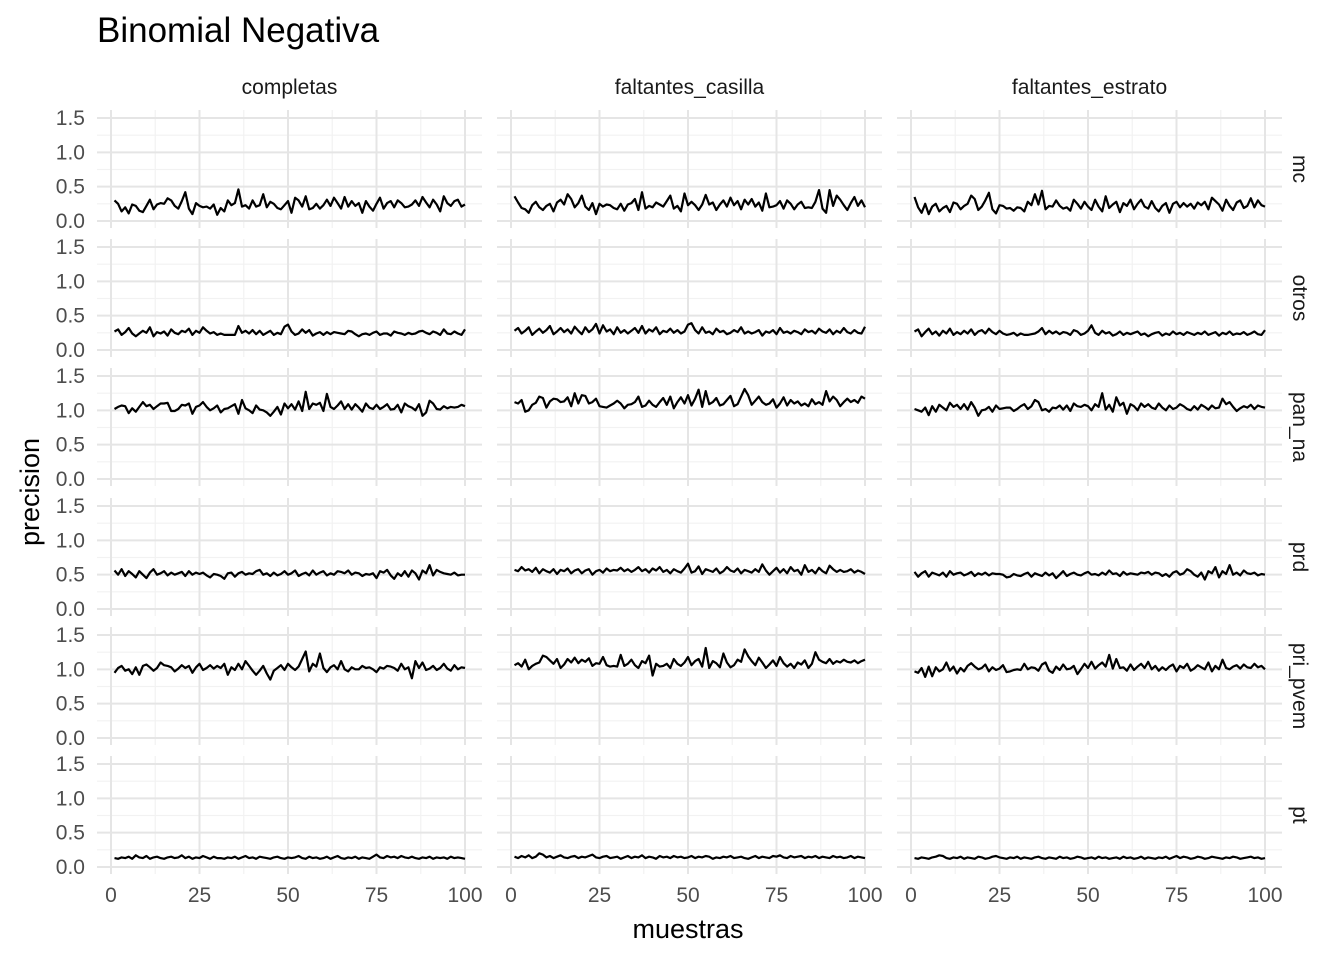 This screenshot has width=1344, height=965. What do you see at coordinates (289, 330) in the screenshot?
I see `series-line-otros-completas` at bounding box center [289, 330].